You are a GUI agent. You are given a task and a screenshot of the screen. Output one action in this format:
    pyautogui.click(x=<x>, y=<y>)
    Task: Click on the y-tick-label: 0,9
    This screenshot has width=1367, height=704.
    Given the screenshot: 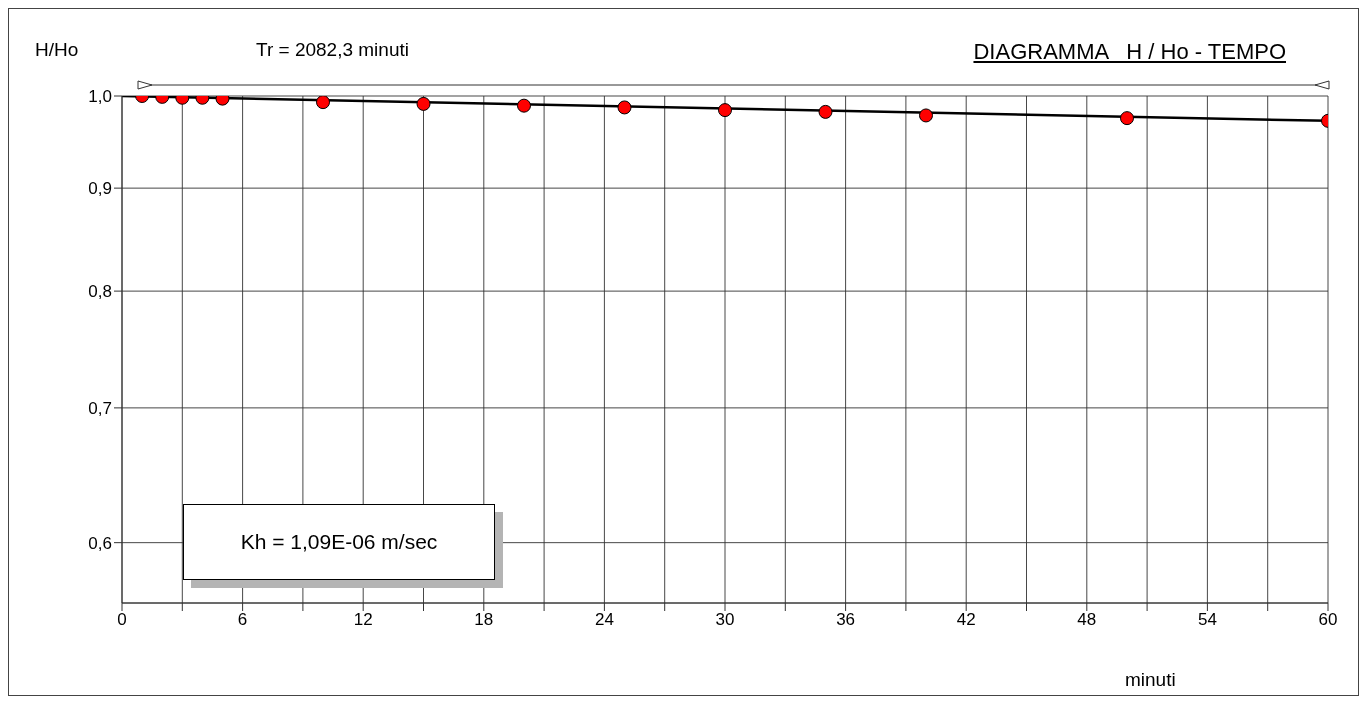 What is the action you would take?
    pyautogui.click(x=100, y=189)
    